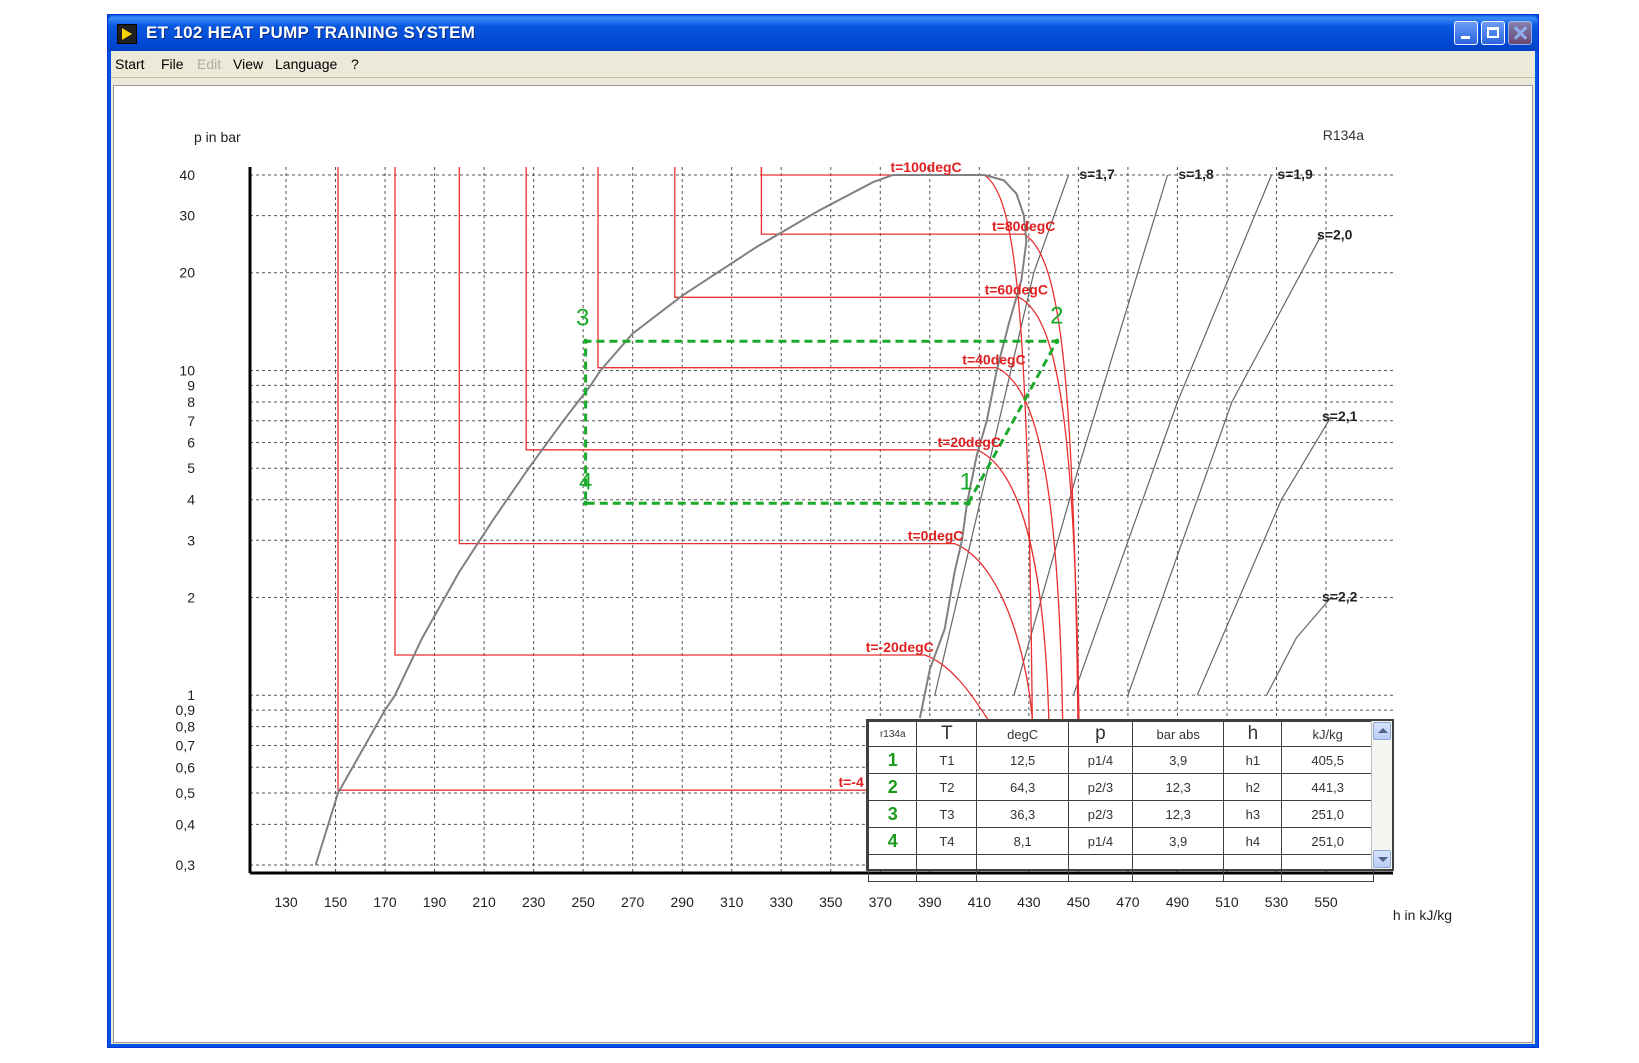  Describe the element at coordinates (248, 64) in the screenshot. I see `menu-view: View` at that location.